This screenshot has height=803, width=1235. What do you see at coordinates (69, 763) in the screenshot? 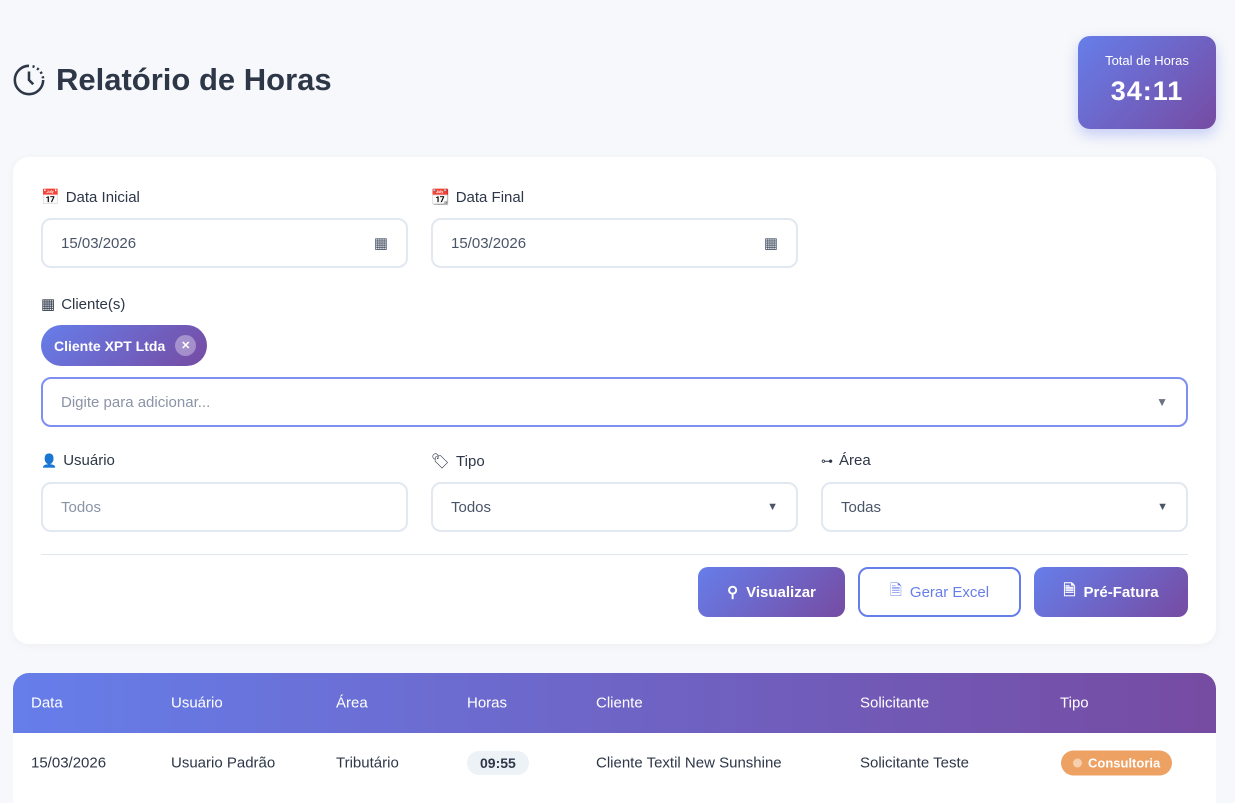
I see `cell-data: 15/03/2026` at bounding box center [69, 763].